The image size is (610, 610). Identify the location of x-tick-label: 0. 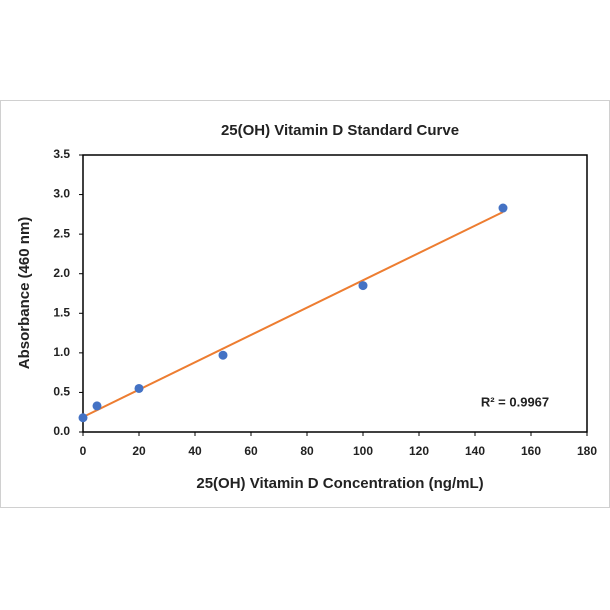
(83, 451).